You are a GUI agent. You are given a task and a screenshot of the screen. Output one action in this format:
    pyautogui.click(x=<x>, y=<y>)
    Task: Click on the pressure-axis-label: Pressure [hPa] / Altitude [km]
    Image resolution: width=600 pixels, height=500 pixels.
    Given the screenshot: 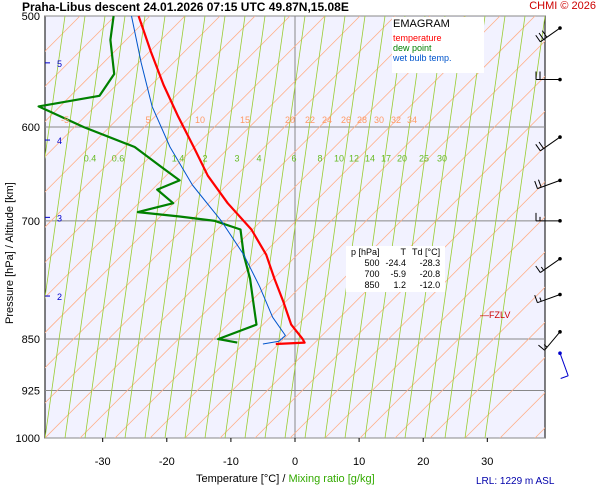 What is the action you would take?
    pyautogui.click(x=10, y=253)
    